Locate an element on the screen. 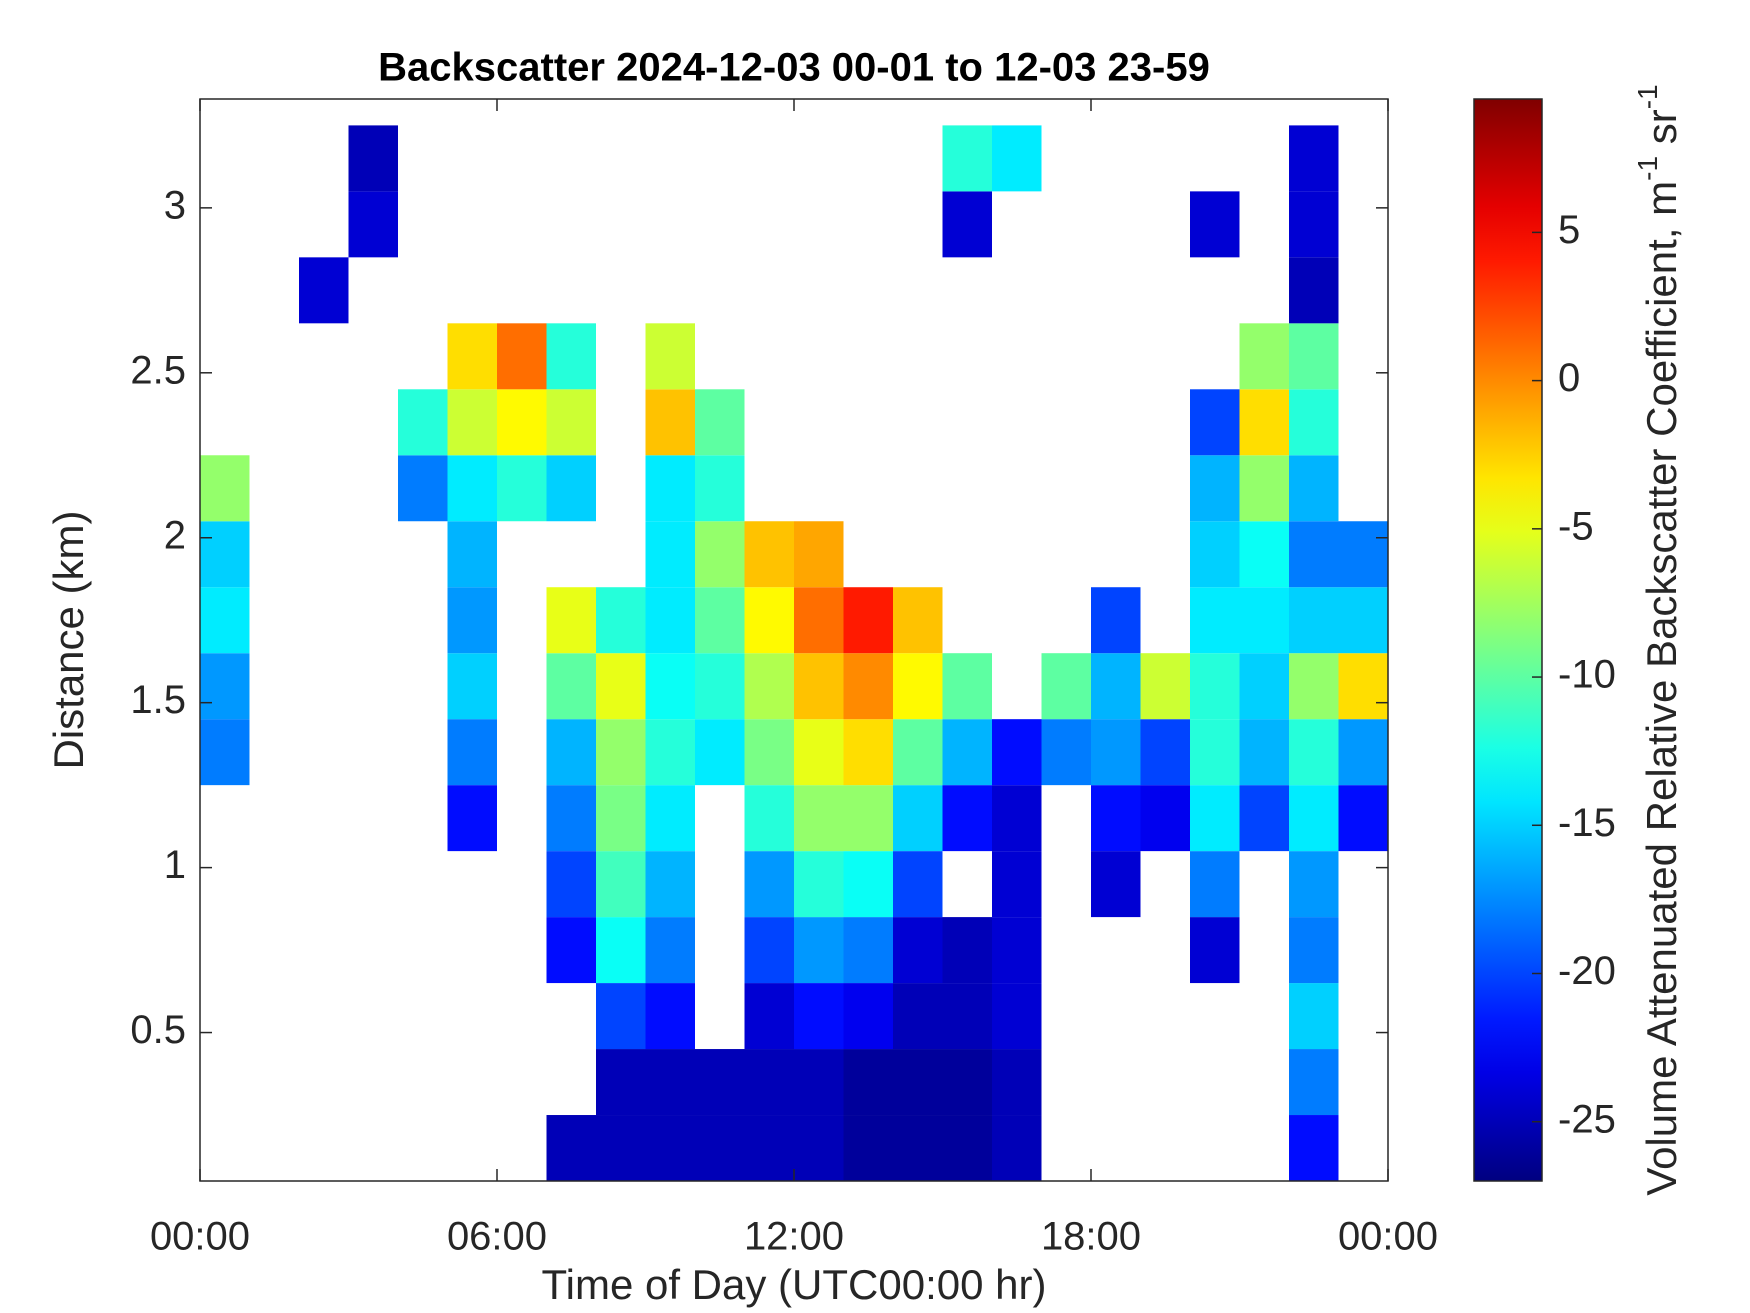 This screenshot has width=1750, height=1313. x-tick-label: 12:00 is located at coordinates (794, 1237).